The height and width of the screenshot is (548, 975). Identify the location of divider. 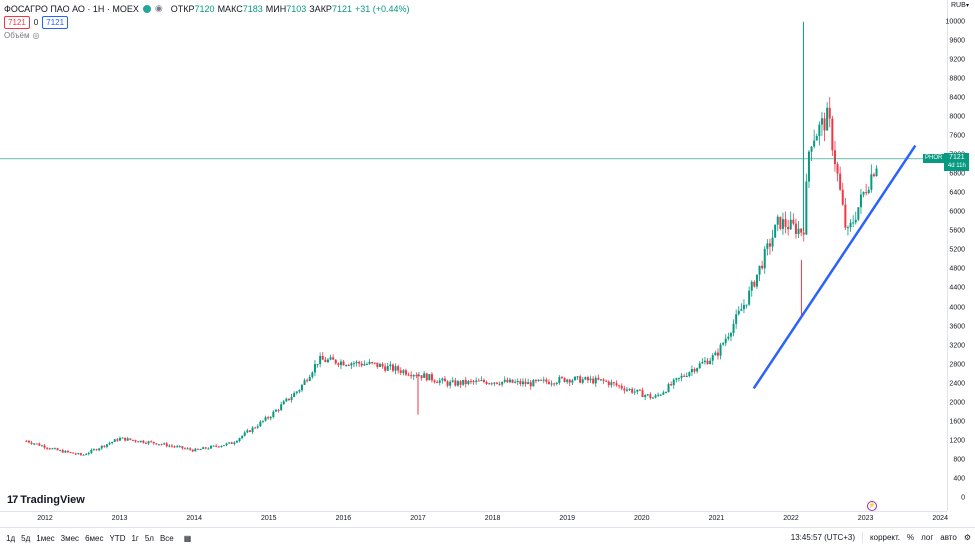
(863, 537).